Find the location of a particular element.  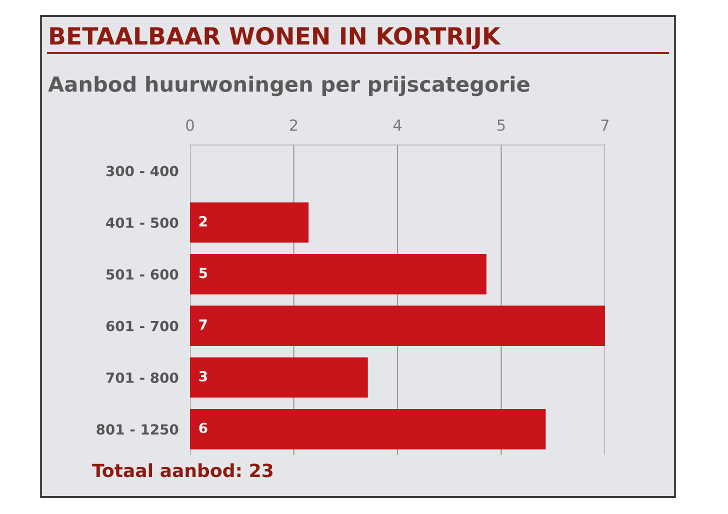

chart-subtitle: Aanbod huurwoningen per prijscategorie is located at coordinates (289, 86).